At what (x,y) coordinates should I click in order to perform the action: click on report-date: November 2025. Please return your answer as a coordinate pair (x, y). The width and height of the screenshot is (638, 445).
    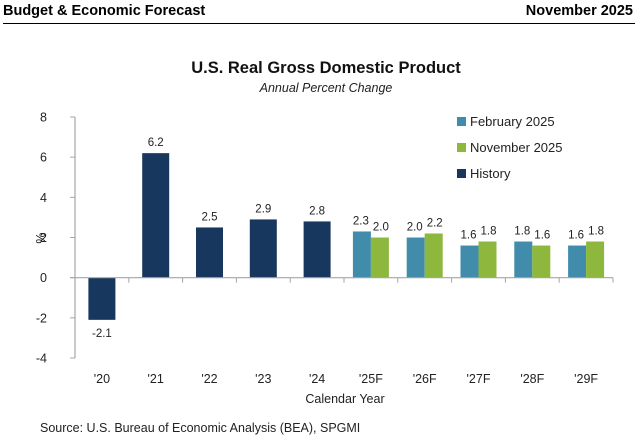
    Looking at the image, I should click on (579, 11).